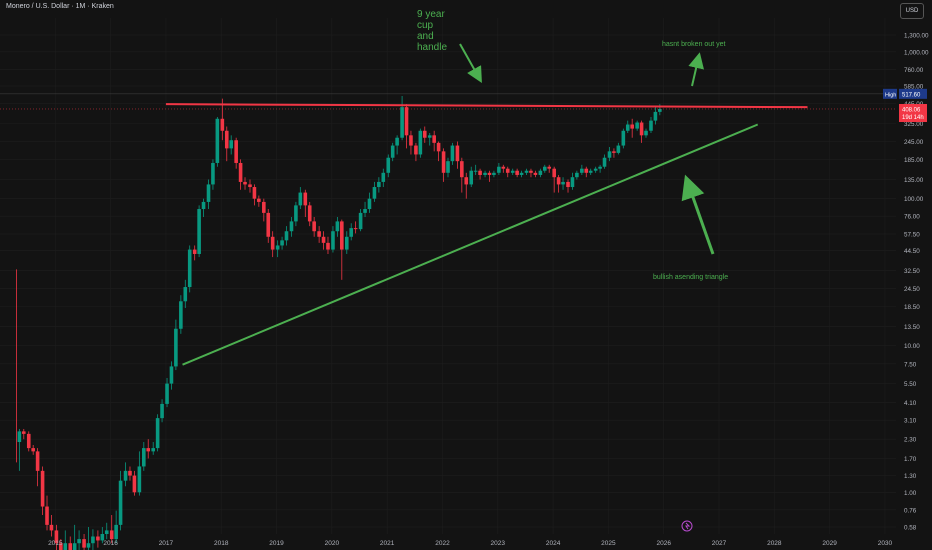 The width and height of the screenshot is (932, 550). I want to click on triangle-annotation: bullish asending triangle, so click(690, 277).